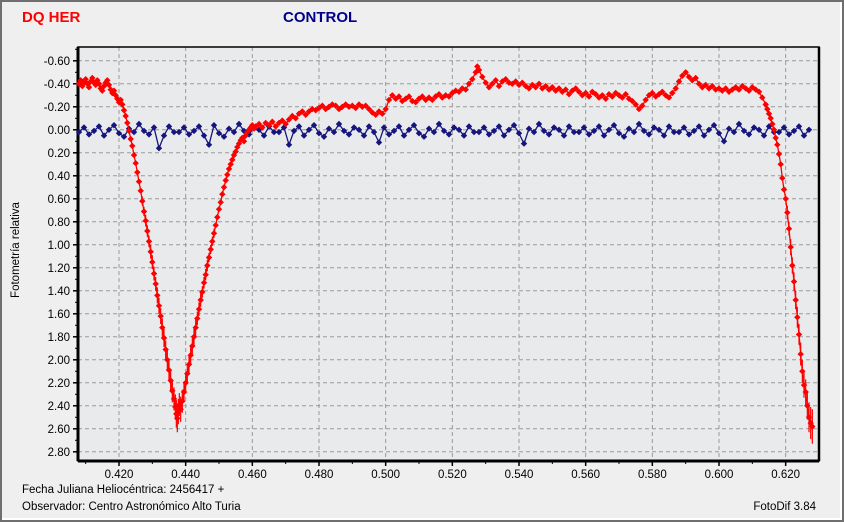 Image resolution: width=844 pixels, height=522 pixels. What do you see at coordinates (57, 108) in the screenshot?
I see `y-tick-label: -0.20` at bounding box center [57, 108].